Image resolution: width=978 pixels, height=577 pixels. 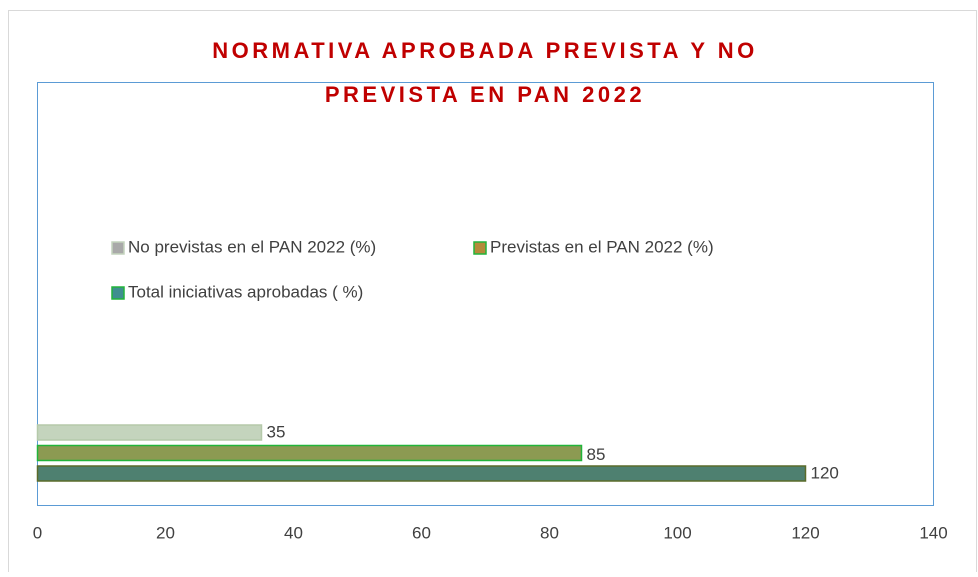 What do you see at coordinates (933, 532) in the screenshot?
I see `x-tick-label: 140` at bounding box center [933, 532].